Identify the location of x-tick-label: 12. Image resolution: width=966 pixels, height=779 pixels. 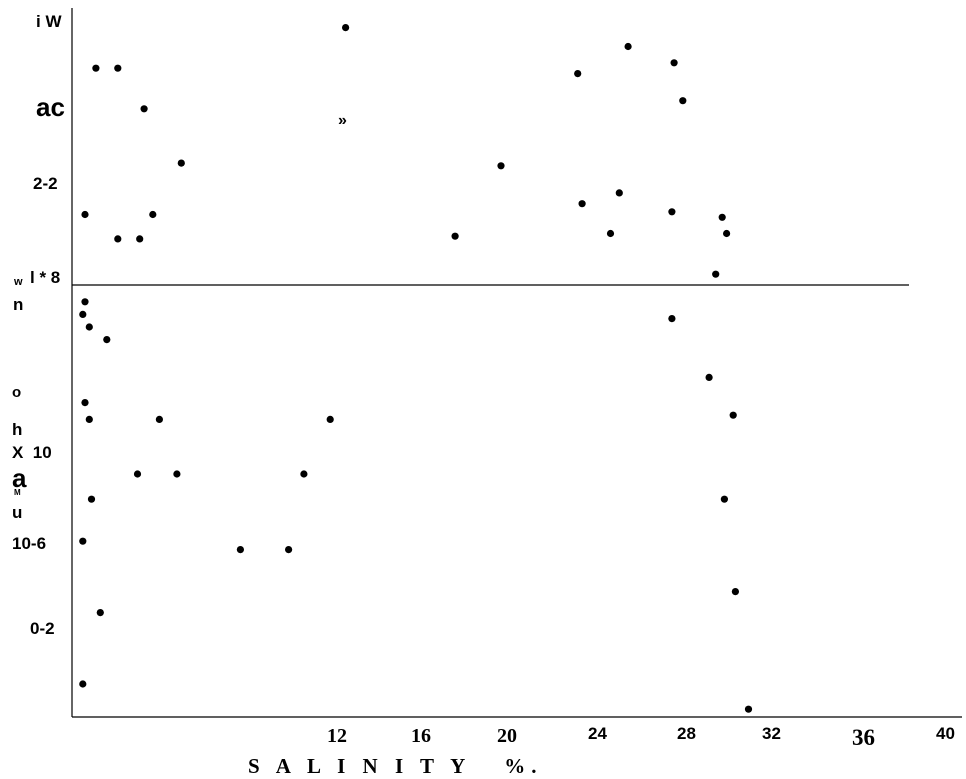
(337, 736).